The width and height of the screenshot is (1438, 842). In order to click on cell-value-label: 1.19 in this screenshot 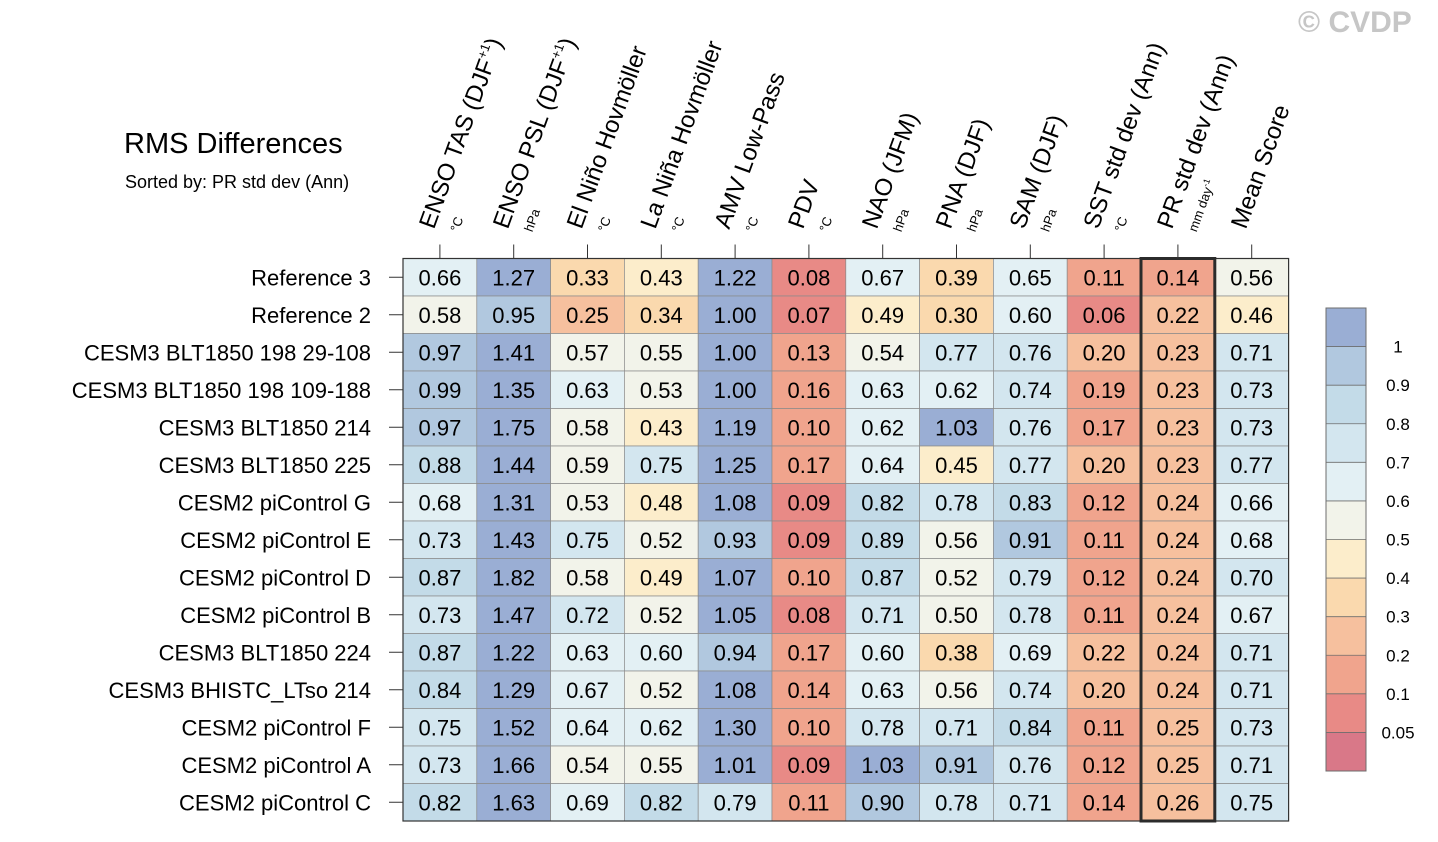, I will do `click(735, 427)`.